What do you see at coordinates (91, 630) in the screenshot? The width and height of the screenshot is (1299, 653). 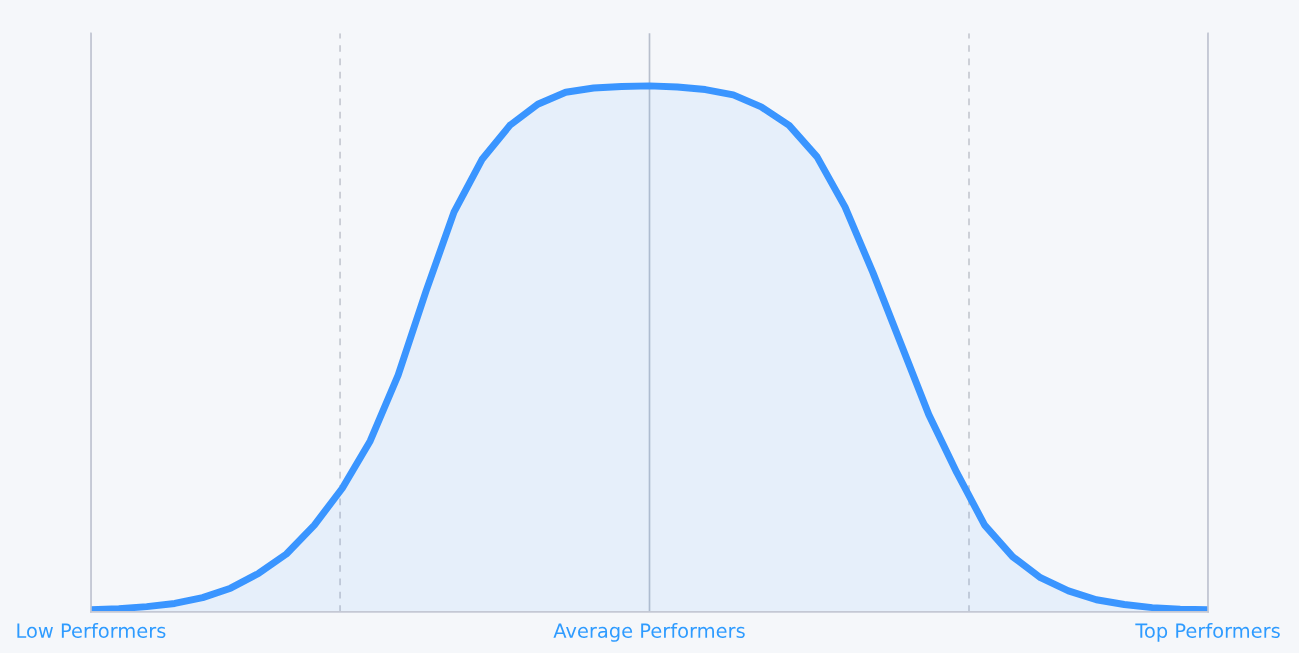 I see `x-tick-label: Low Performers` at bounding box center [91, 630].